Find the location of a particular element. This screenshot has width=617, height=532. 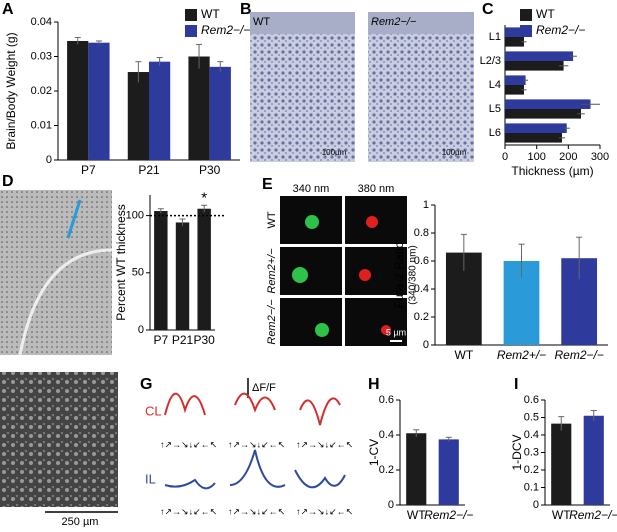

y-axis-label: Percent WT thickness is located at coordinates (121, 262).